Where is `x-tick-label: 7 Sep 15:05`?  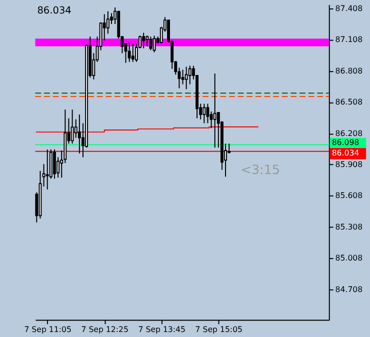
x-tick-label: 7 Sep 15:05 is located at coordinates (219, 329).